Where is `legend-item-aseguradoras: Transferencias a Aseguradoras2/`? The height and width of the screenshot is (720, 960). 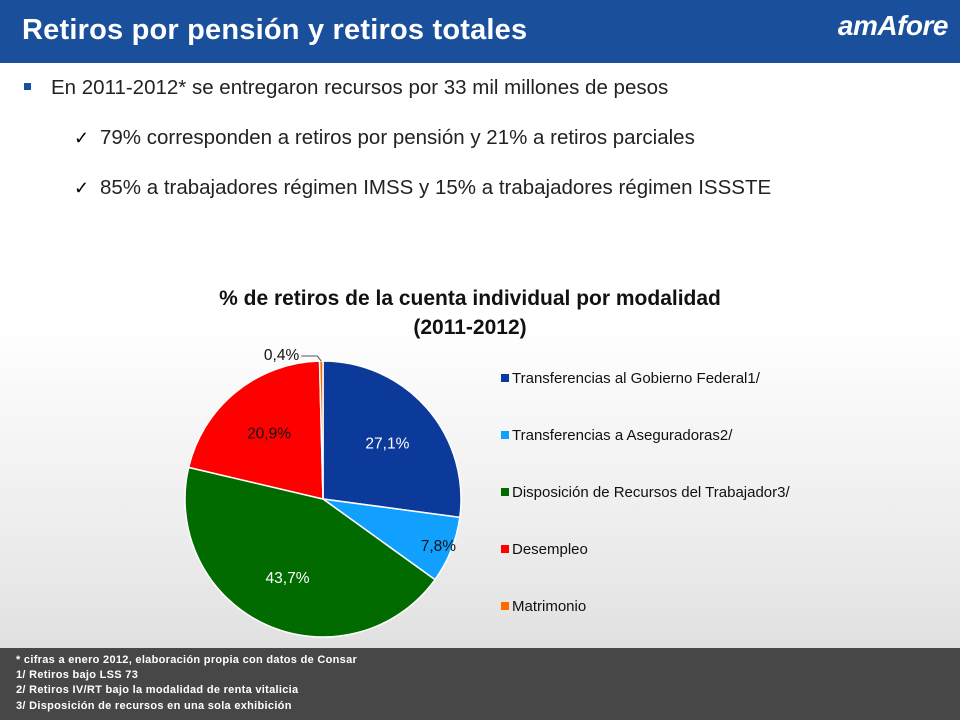 legend-item-aseguradoras: Transferencias a Aseguradoras2/ is located at coordinates (616, 435).